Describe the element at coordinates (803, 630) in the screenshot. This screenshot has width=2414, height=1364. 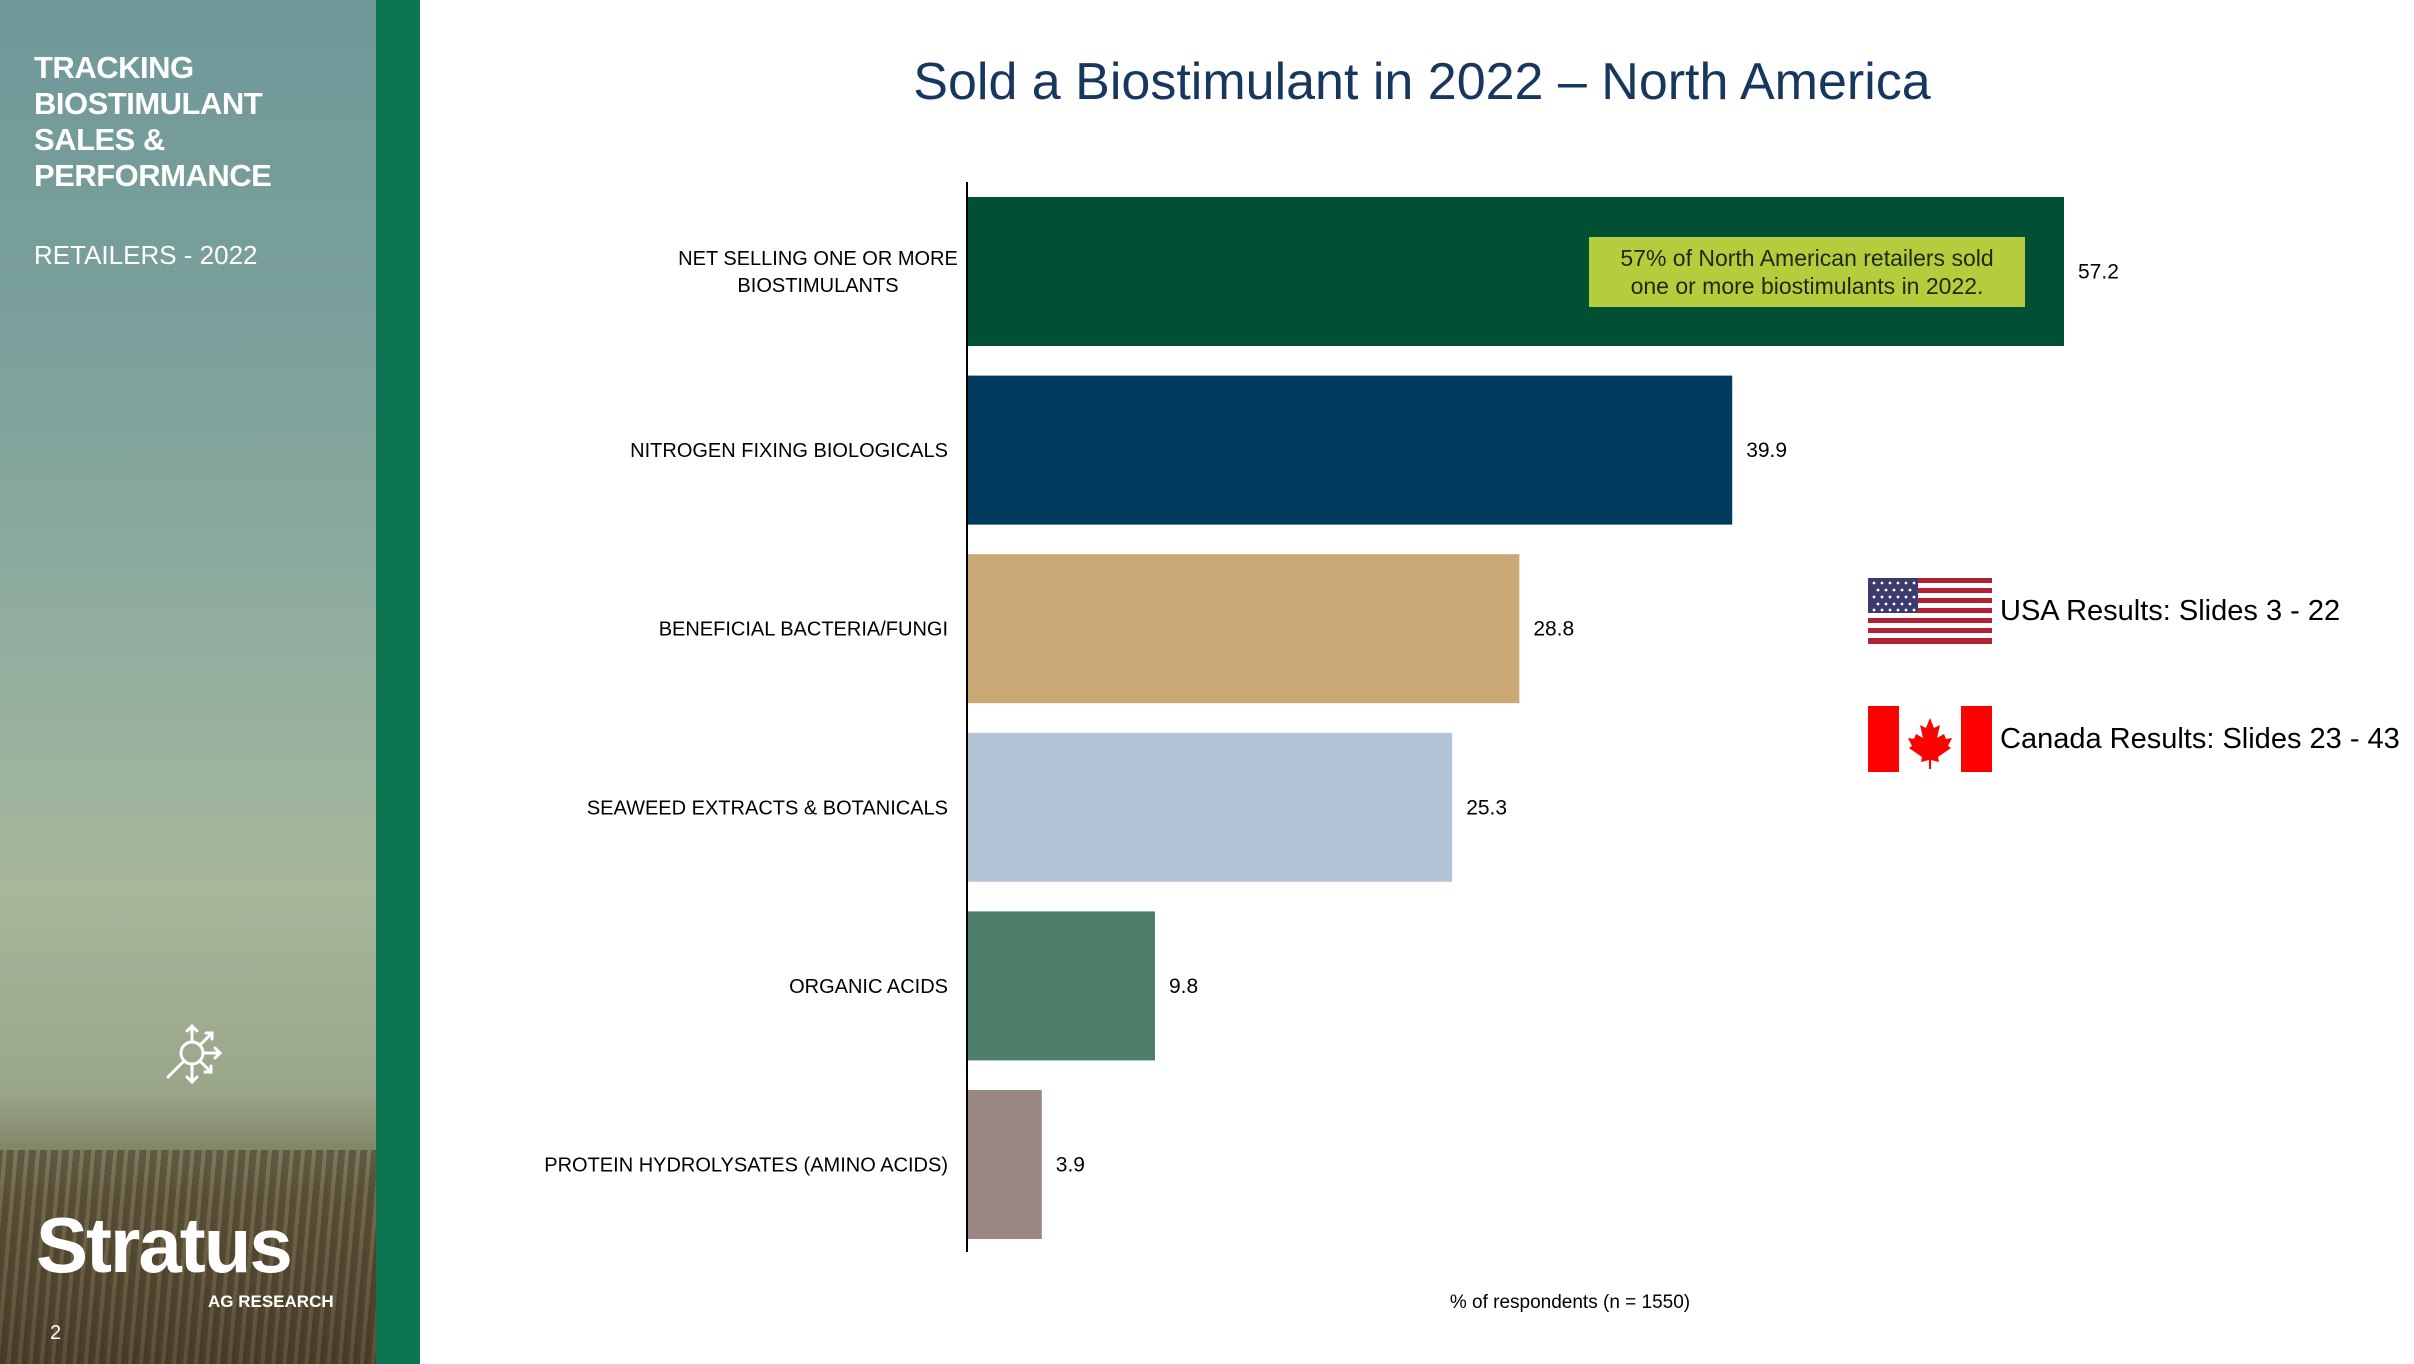
I see `category-label: BENEFICIAL BACTERIA/FUNGI` at that location.